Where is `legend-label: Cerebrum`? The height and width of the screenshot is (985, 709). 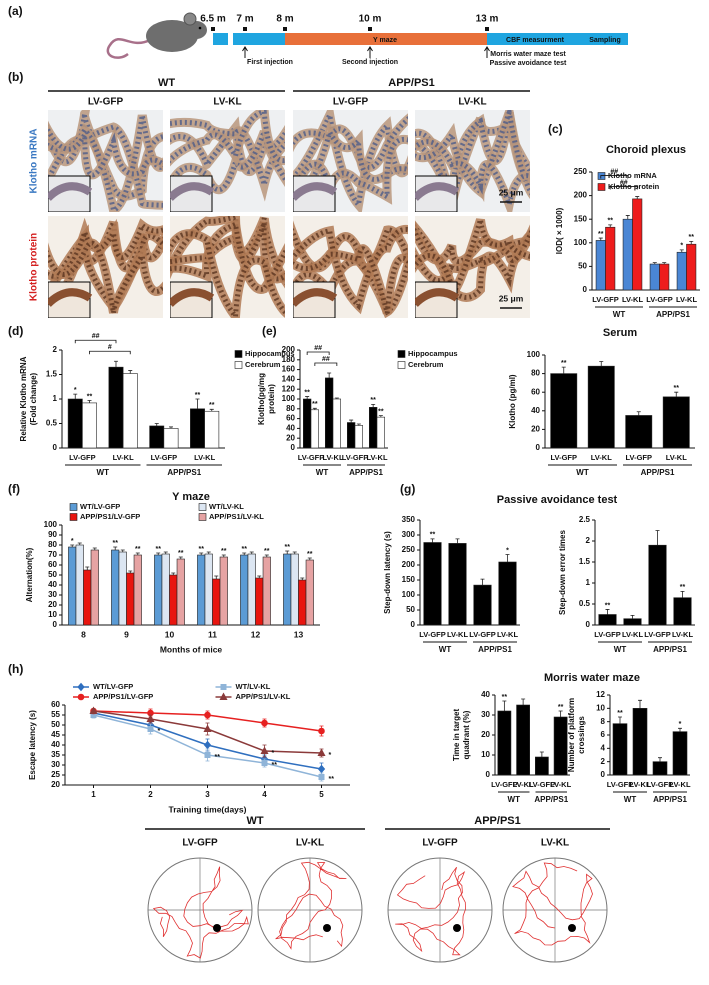 legend-label: Cerebrum is located at coordinates (426, 364).